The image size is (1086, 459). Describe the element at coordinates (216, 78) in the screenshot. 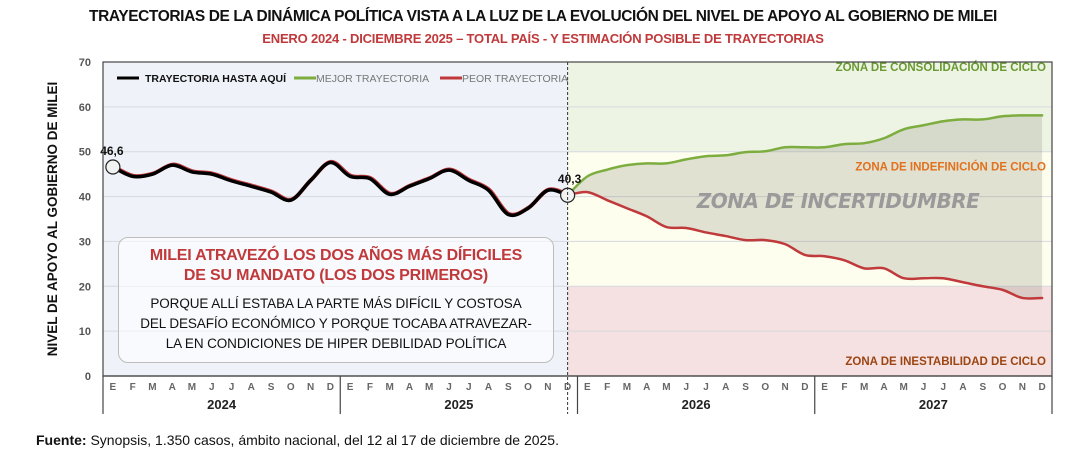

I see `legend-label: TRAYECTORIA HASTA AQUÍ` at that location.